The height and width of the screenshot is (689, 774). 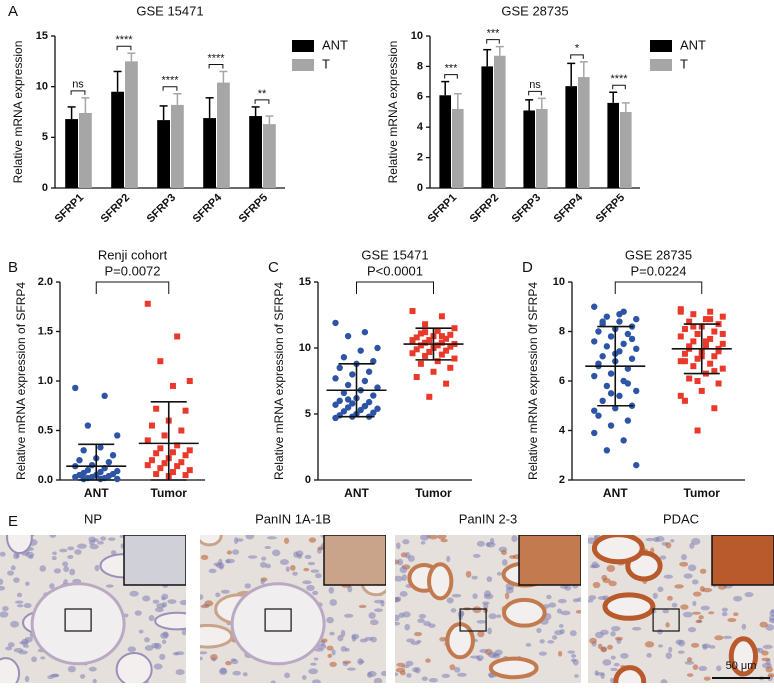 What do you see at coordinates (78, 624) in the screenshot?
I see `duct` at bounding box center [78, 624].